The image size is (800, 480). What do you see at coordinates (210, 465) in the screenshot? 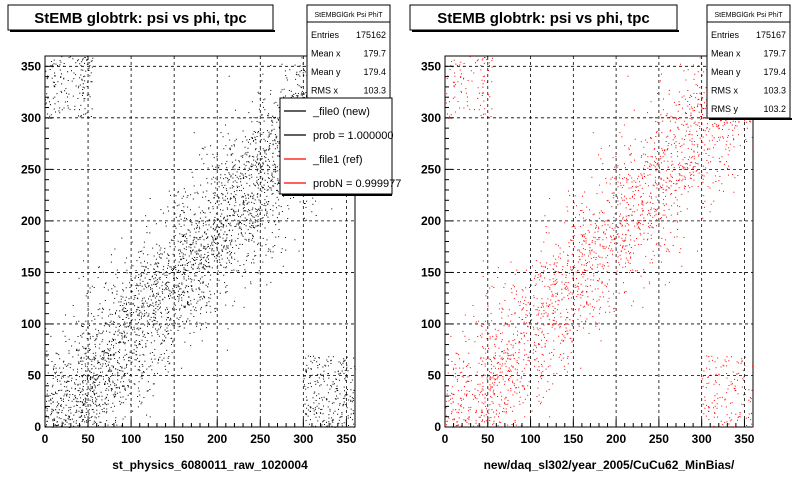
I see `x-axis-title: st_physics_6080011_raw_1020004` at bounding box center [210, 465].